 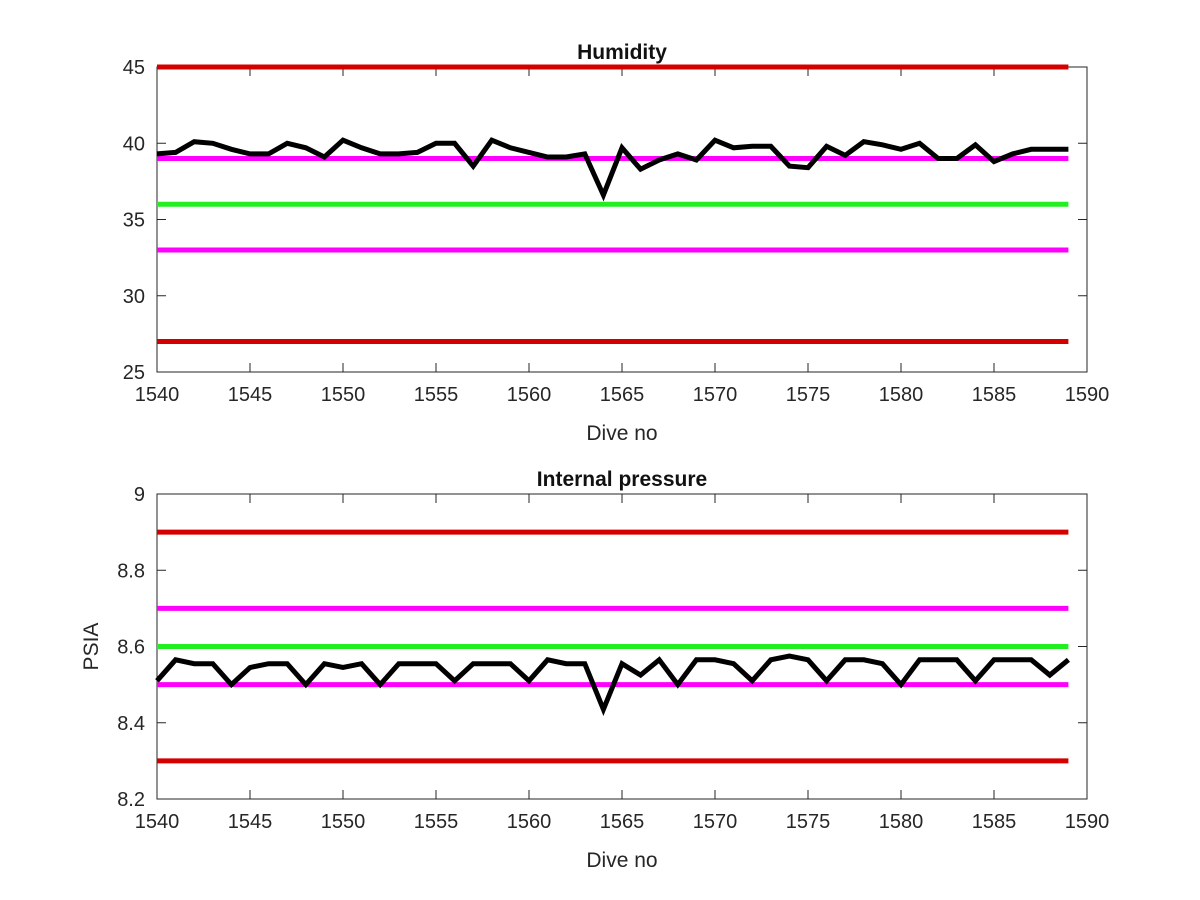 I want to click on y-tick-label: 8.4, so click(x=131, y=724).